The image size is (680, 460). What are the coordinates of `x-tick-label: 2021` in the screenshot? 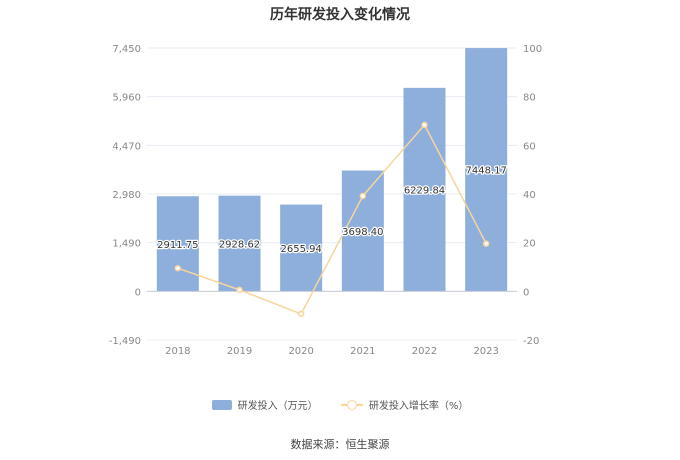 It's located at (362, 351).